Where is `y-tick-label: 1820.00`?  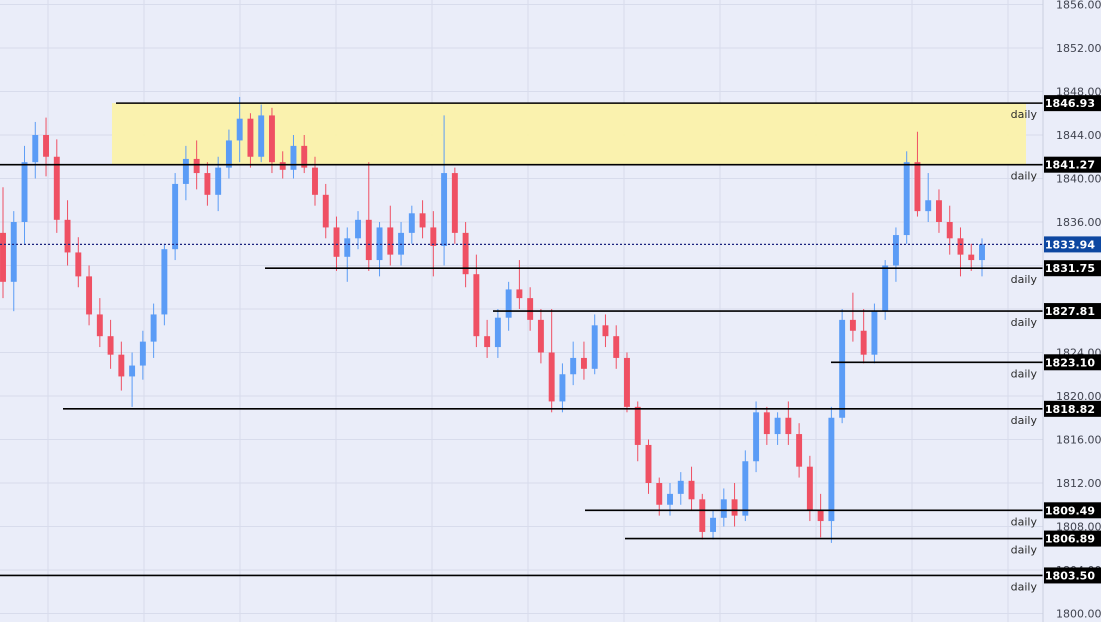
y-tick-label: 1820.00 is located at coordinates (1078, 396).